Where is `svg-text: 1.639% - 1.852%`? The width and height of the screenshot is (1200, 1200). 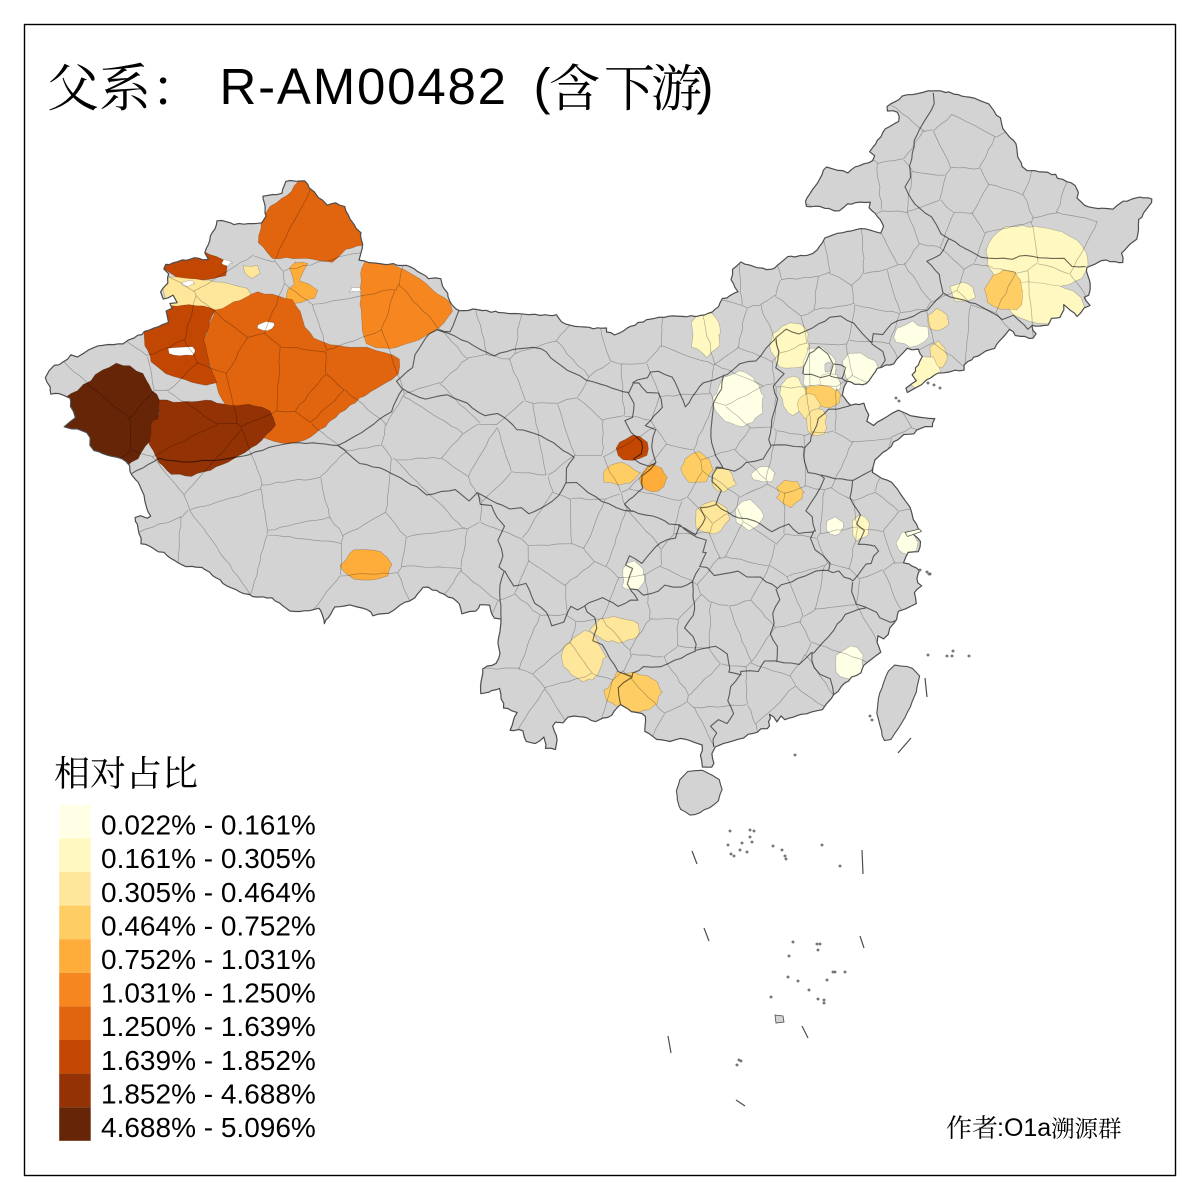
svg-text: 1.639% - 1.852% is located at coordinates (208, 1060).